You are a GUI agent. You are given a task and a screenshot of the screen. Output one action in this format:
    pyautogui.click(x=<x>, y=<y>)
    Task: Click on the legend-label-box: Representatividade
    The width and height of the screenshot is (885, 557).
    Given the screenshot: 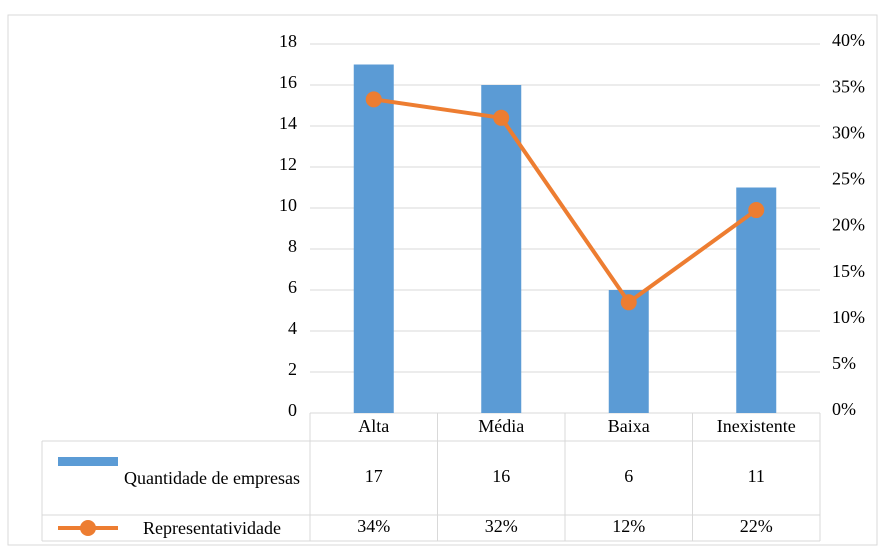 What is the action you would take?
    pyautogui.click(x=212, y=528)
    